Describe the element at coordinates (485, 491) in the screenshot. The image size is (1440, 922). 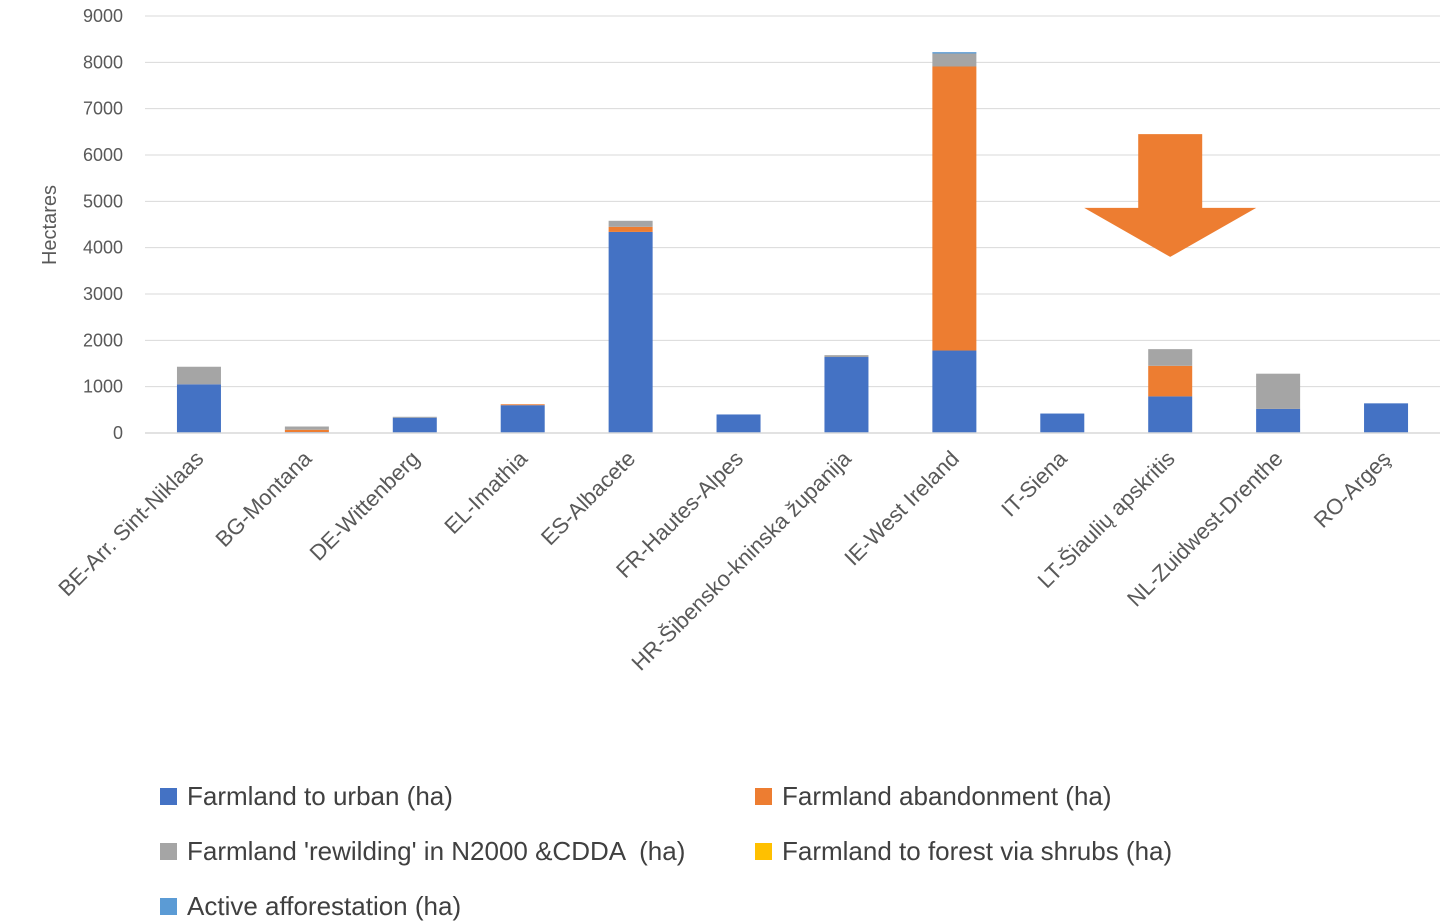
I see `x-tick-label: EL-Imathia` at that location.